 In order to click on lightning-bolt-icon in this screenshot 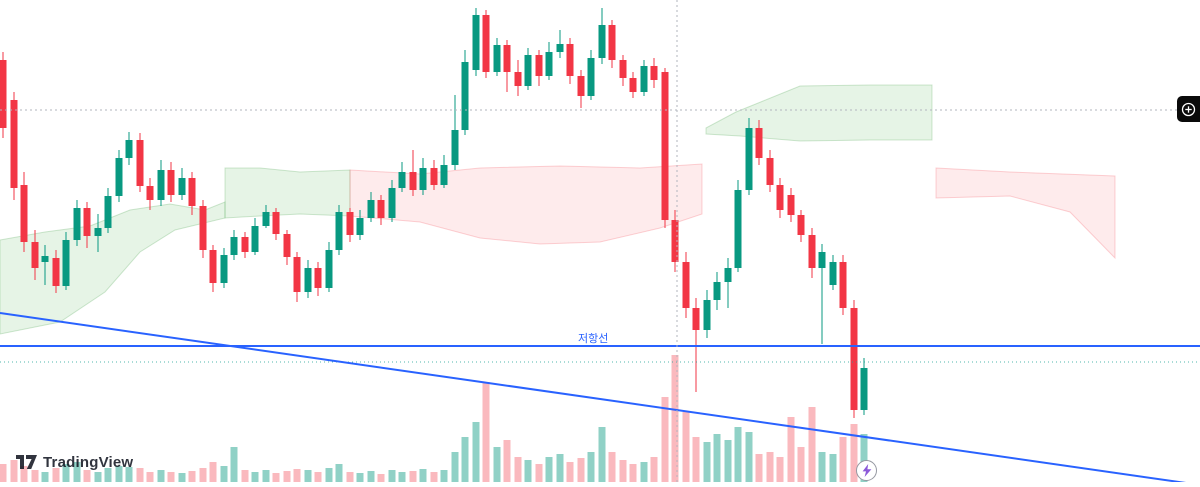, I will do `click(867, 470)`.